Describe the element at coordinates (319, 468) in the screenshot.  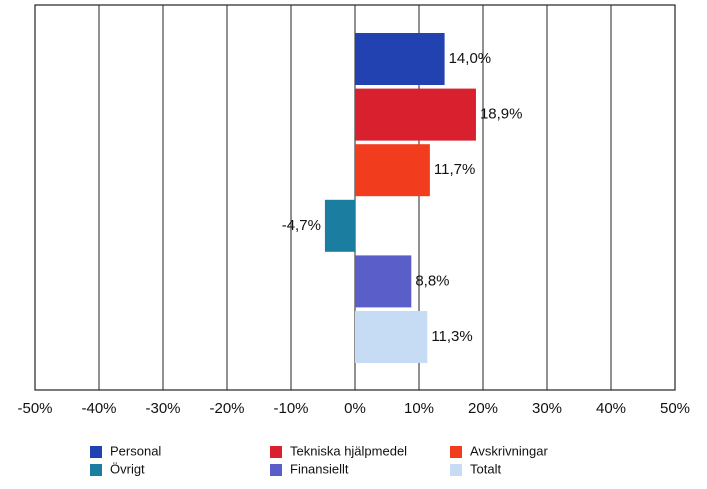
I see `legend-label: Finansiellt` at that location.